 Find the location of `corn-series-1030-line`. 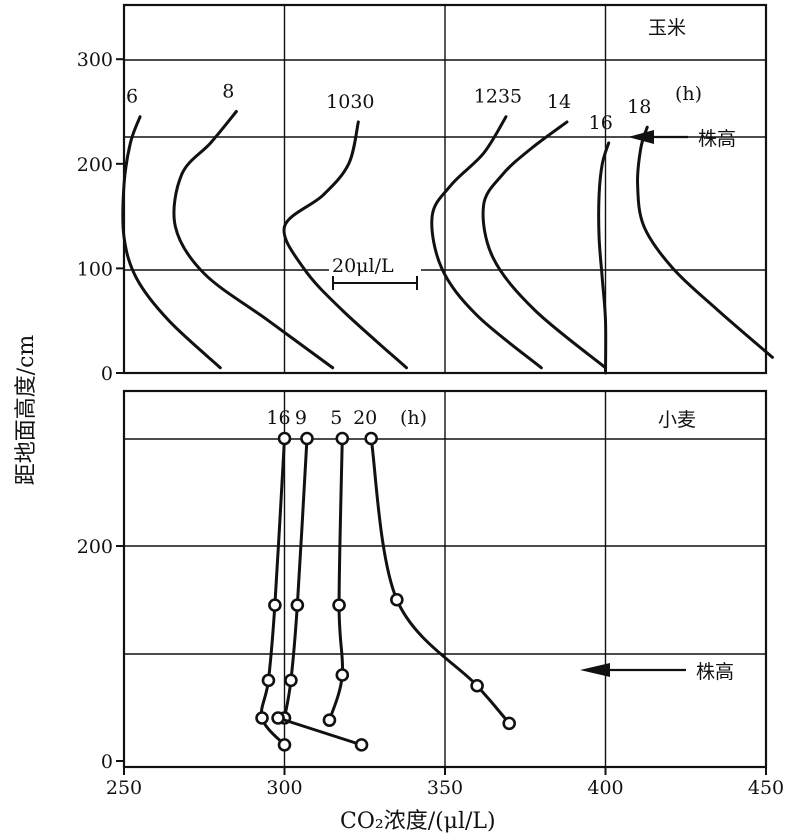

corn-series-1030-line is located at coordinates (345, 245).